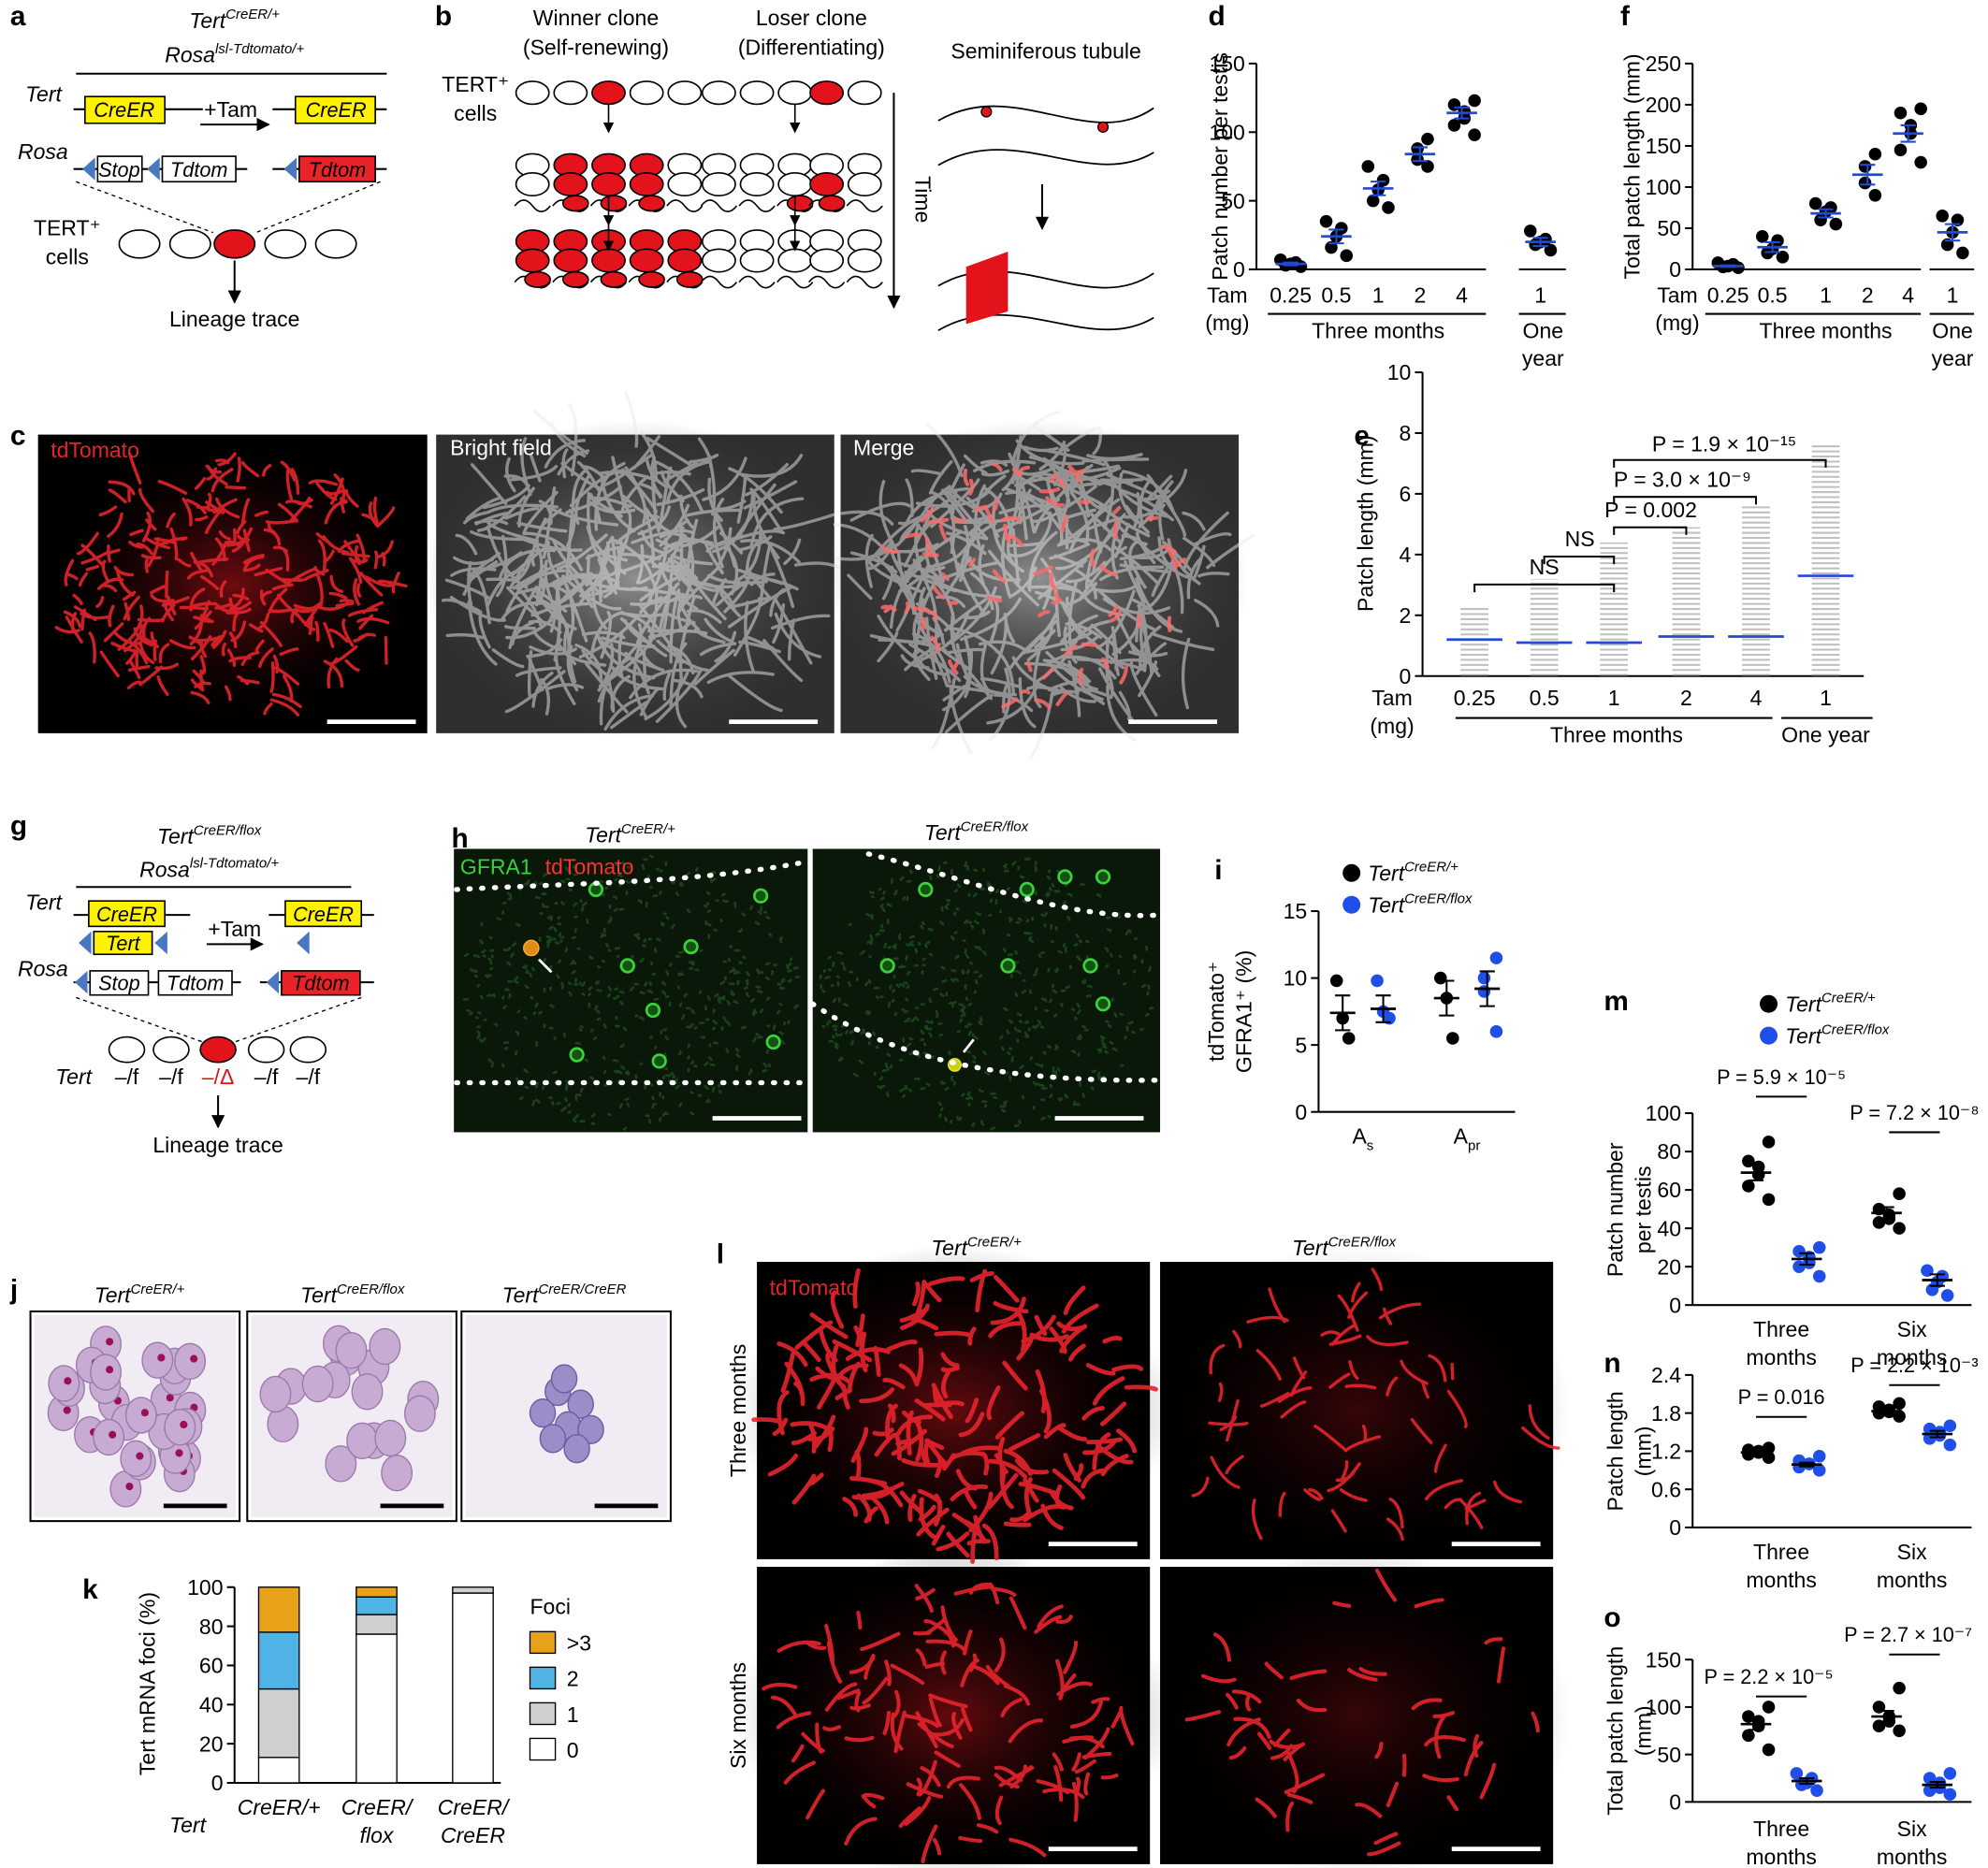  What do you see at coordinates (1682, 479) in the screenshot?
I see `annotation: P = 3.0 × 10⁻⁹` at bounding box center [1682, 479].